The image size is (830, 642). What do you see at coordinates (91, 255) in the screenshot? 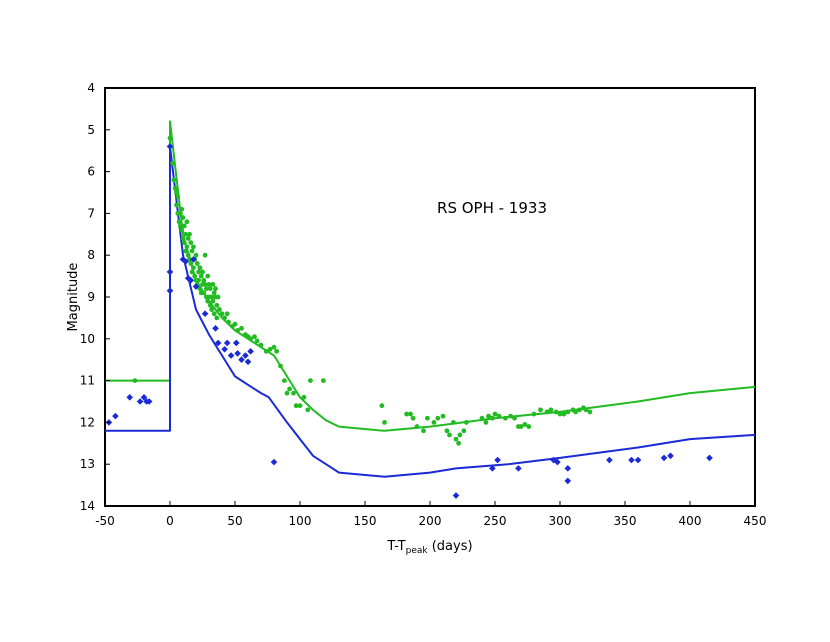
I see `y-tick-label: 8` at bounding box center [91, 255].